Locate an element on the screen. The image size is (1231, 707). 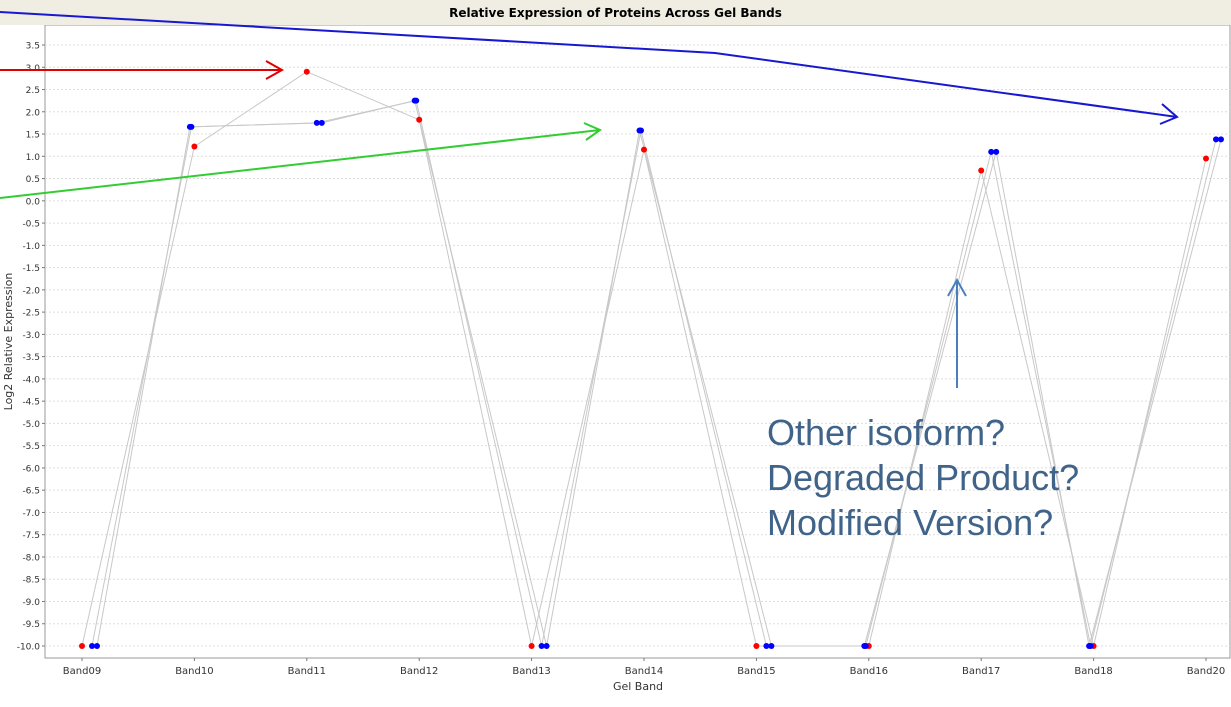
annotation-line-2: Degraded Product? is located at coordinates (923, 477).